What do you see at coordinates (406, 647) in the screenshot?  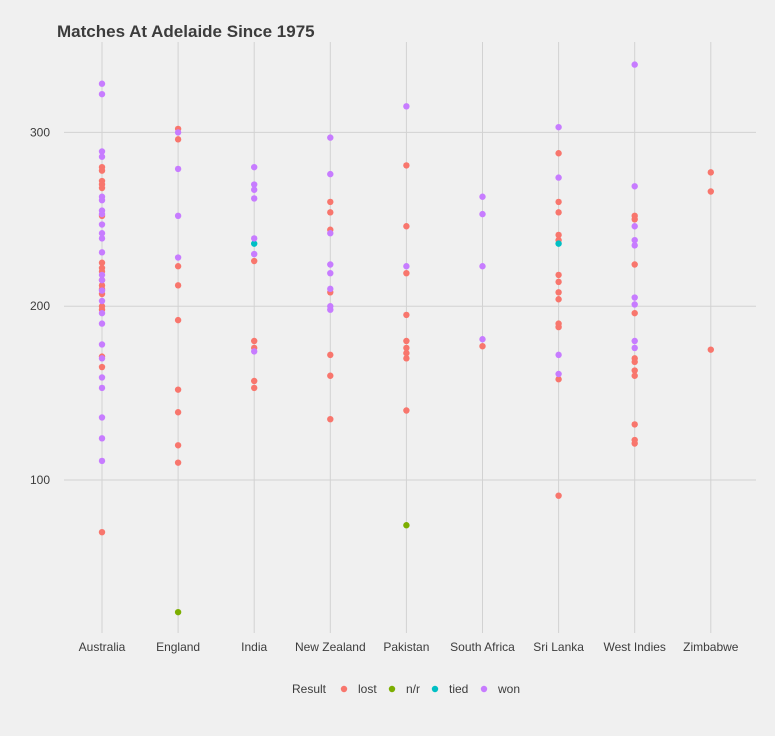 I see `x-tick-label: Pakistan` at bounding box center [406, 647].